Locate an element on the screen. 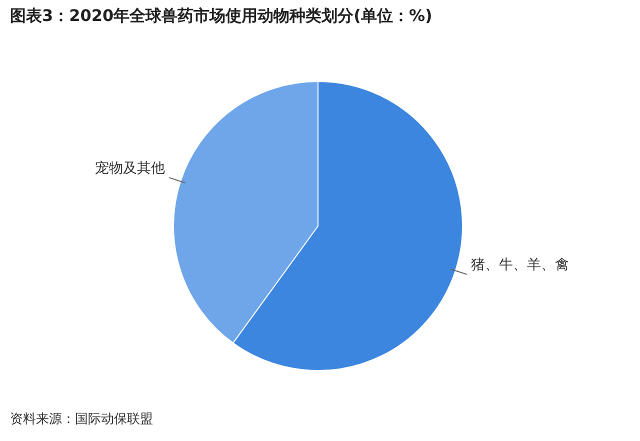  slice-label: 猪、牛、羊、禽 is located at coordinates (519, 265).